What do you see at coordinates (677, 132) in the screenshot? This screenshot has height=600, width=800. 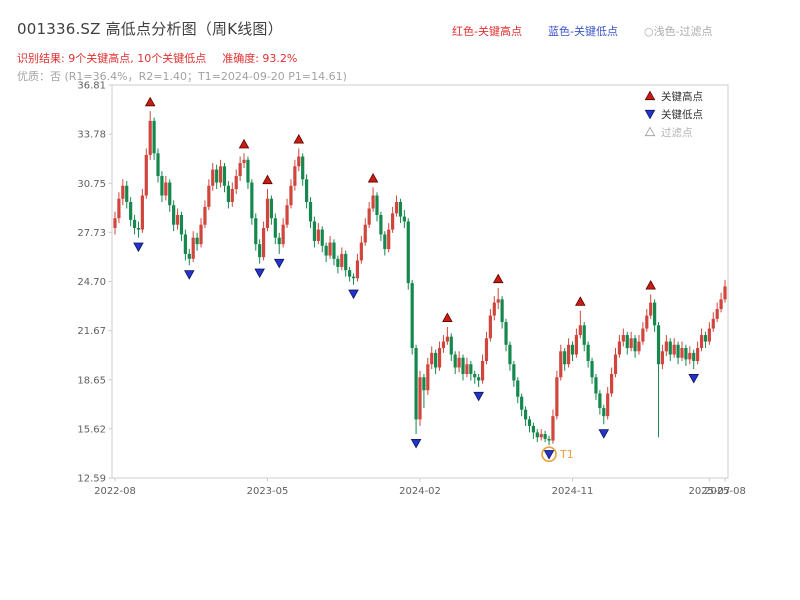 I see `legend-label: 过滤点` at bounding box center [677, 132].